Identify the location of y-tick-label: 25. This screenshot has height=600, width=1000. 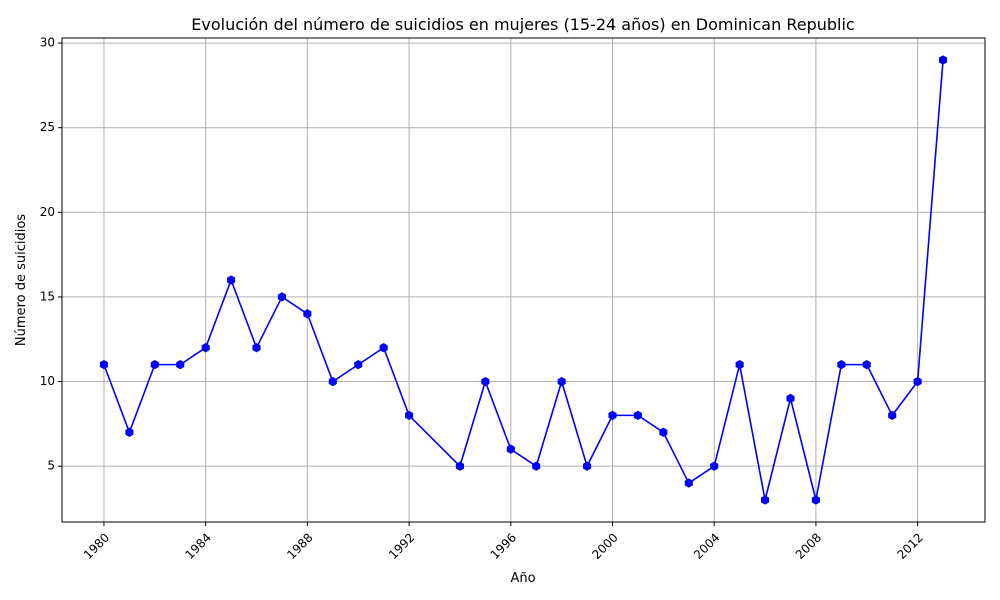
(47, 127).